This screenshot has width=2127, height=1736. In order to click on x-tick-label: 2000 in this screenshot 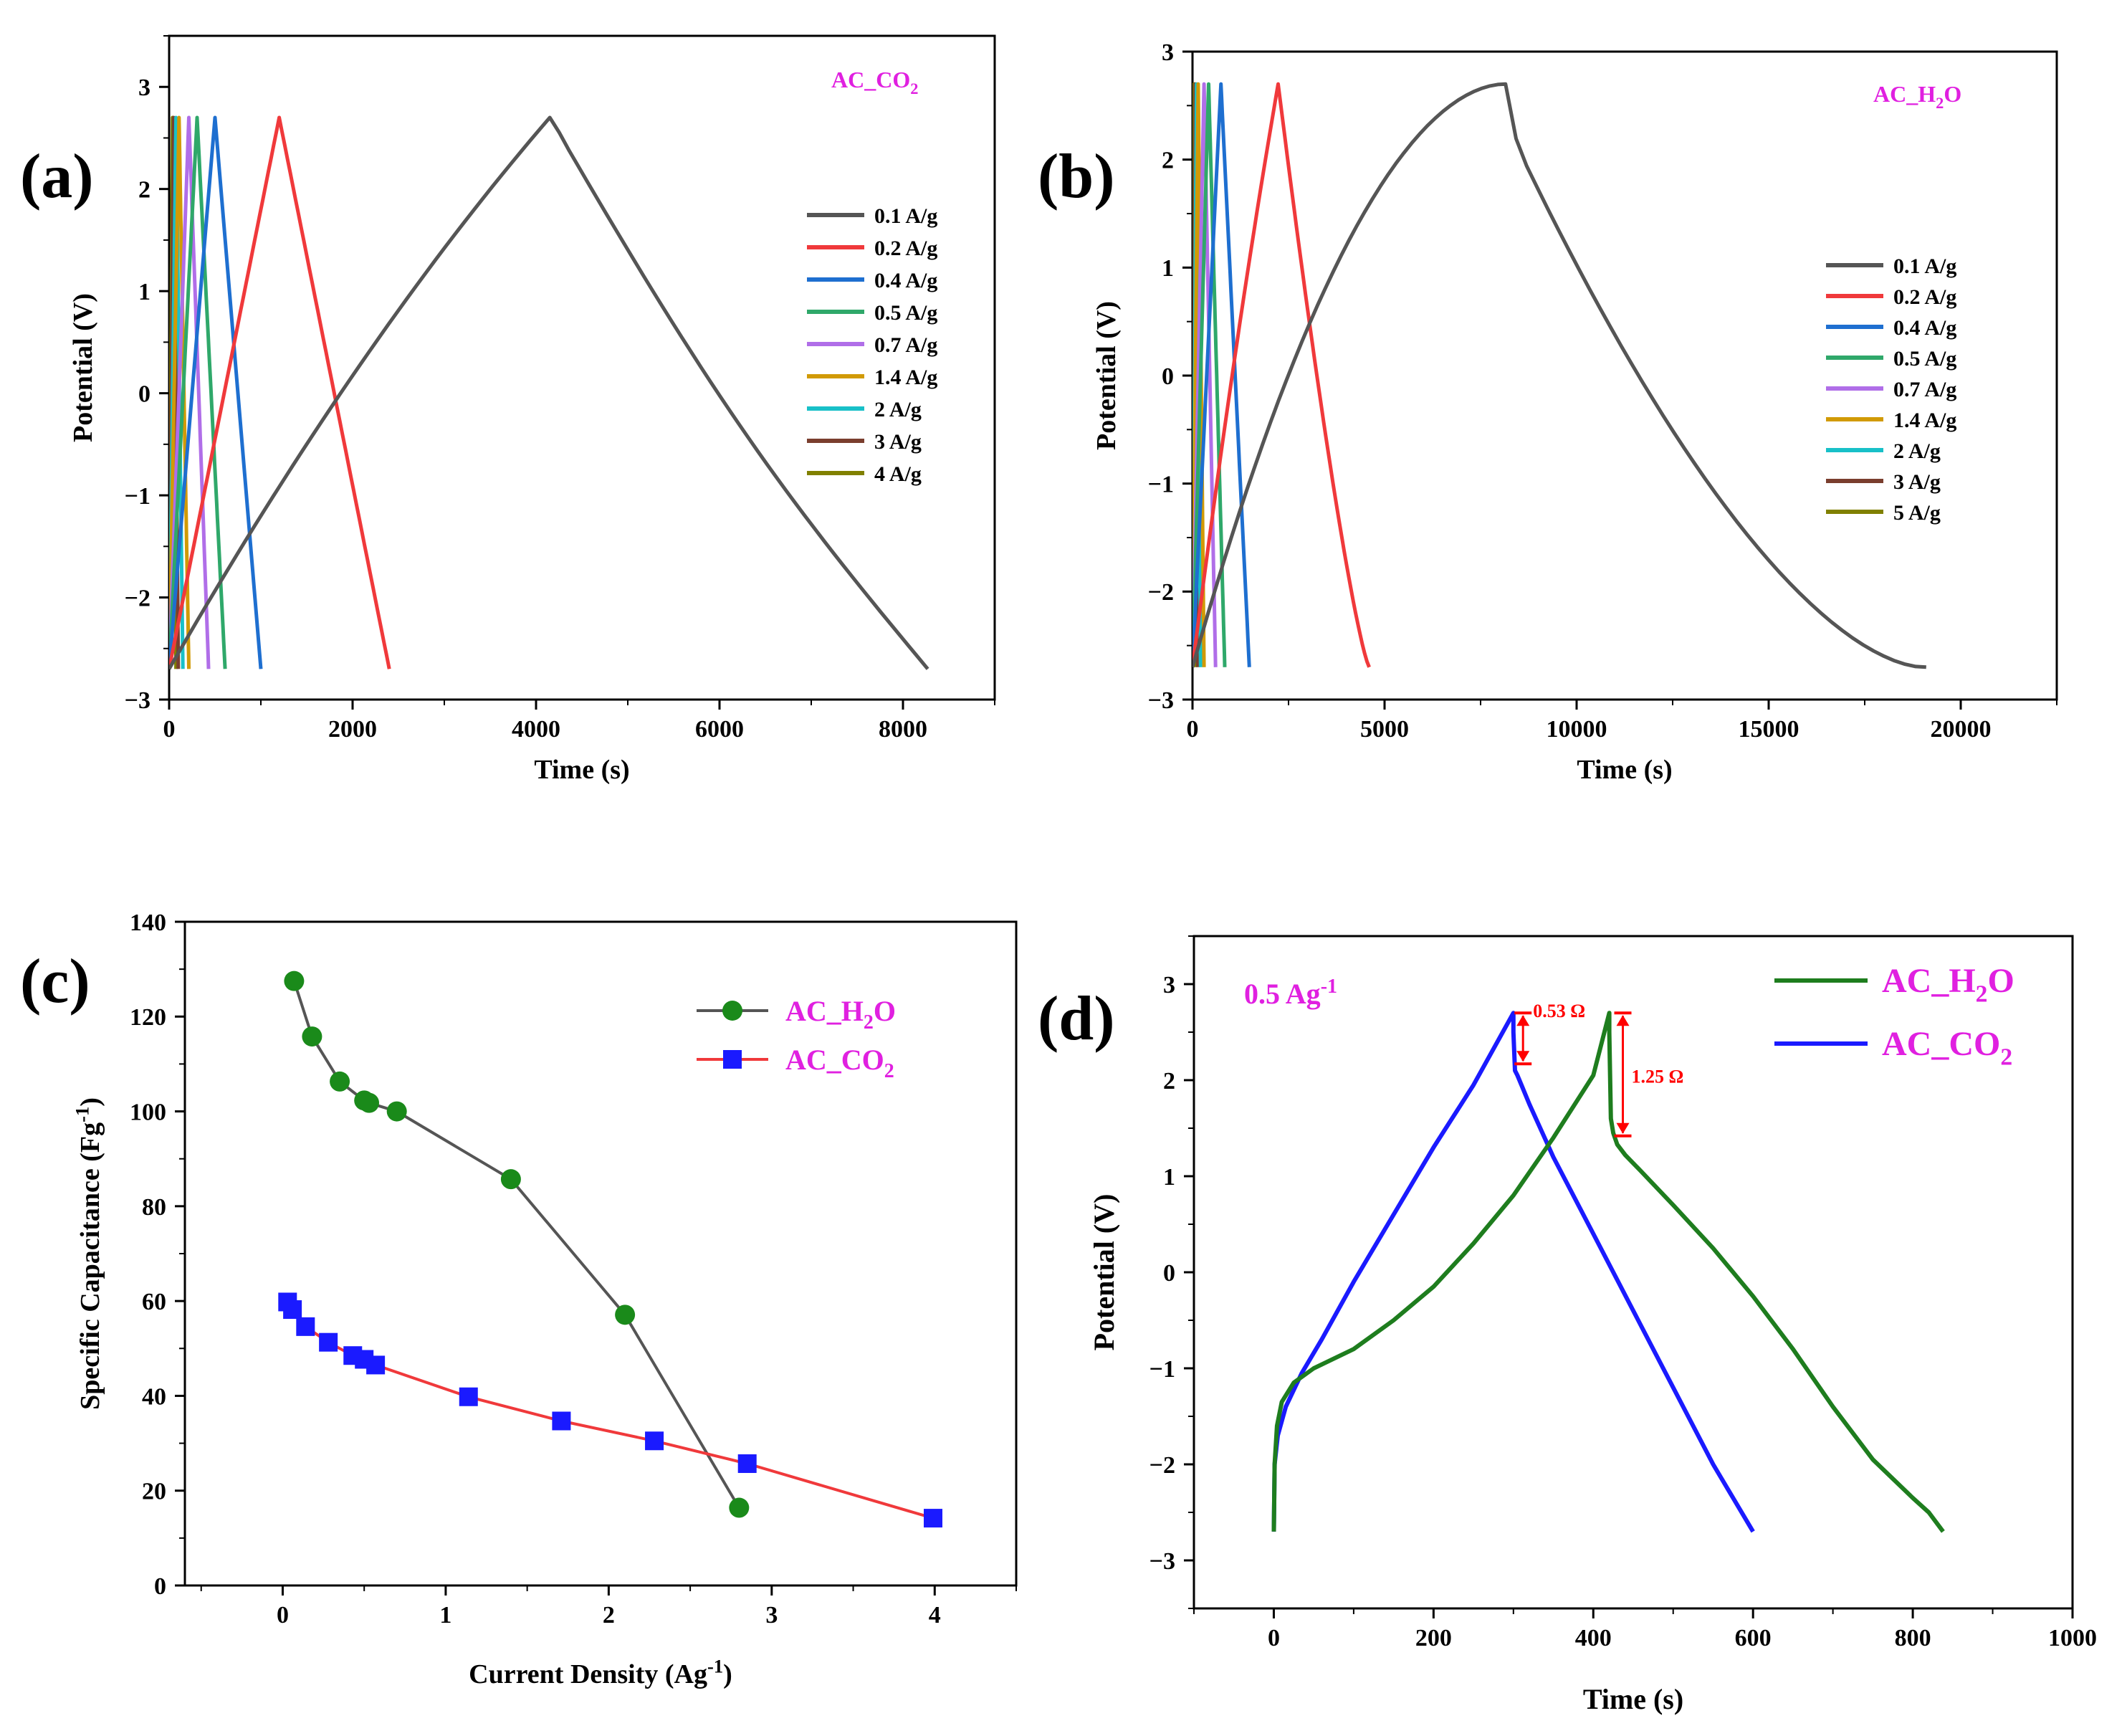, I will do `click(353, 729)`.